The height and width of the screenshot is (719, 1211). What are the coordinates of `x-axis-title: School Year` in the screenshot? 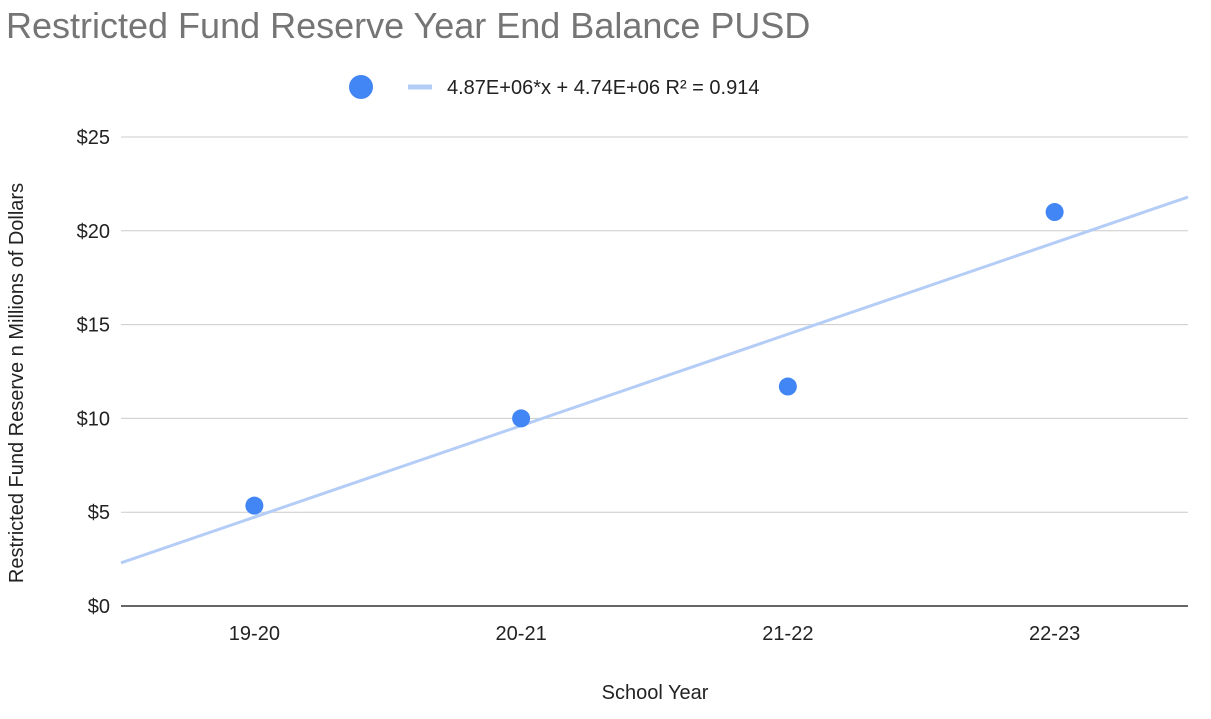 It's located at (655, 693).